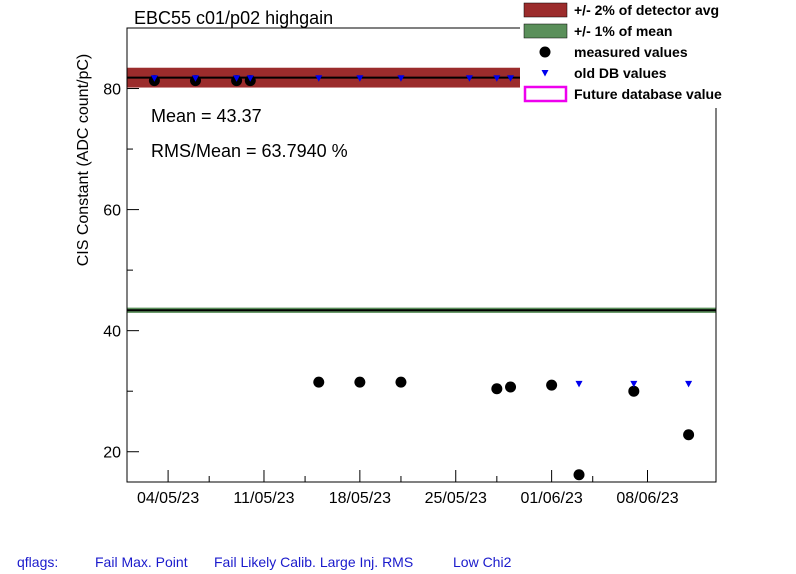 This screenshot has width=796, height=574. Describe the element at coordinates (648, 94) in the screenshot. I see `legend-label: Future database value` at that location.